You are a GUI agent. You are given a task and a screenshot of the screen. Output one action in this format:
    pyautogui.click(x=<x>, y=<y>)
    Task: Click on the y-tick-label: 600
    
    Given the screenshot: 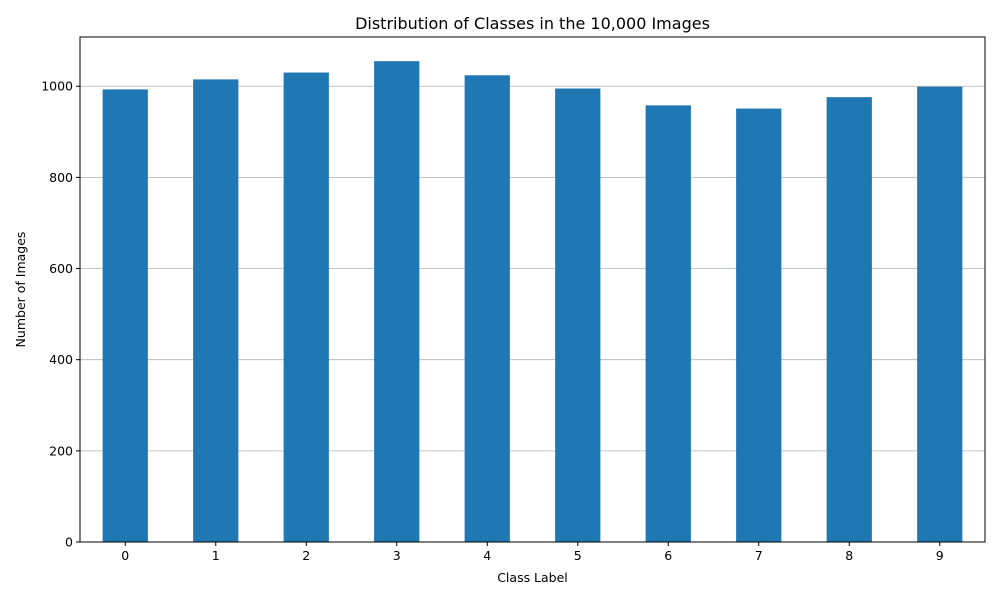 What is the action you would take?
    pyautogui.click(x=61, y=268)
    